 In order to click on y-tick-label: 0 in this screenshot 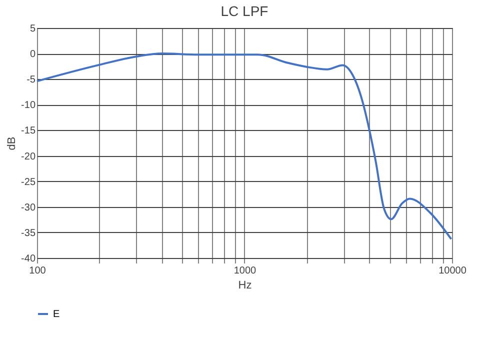, I will do `click(33, 54)`.